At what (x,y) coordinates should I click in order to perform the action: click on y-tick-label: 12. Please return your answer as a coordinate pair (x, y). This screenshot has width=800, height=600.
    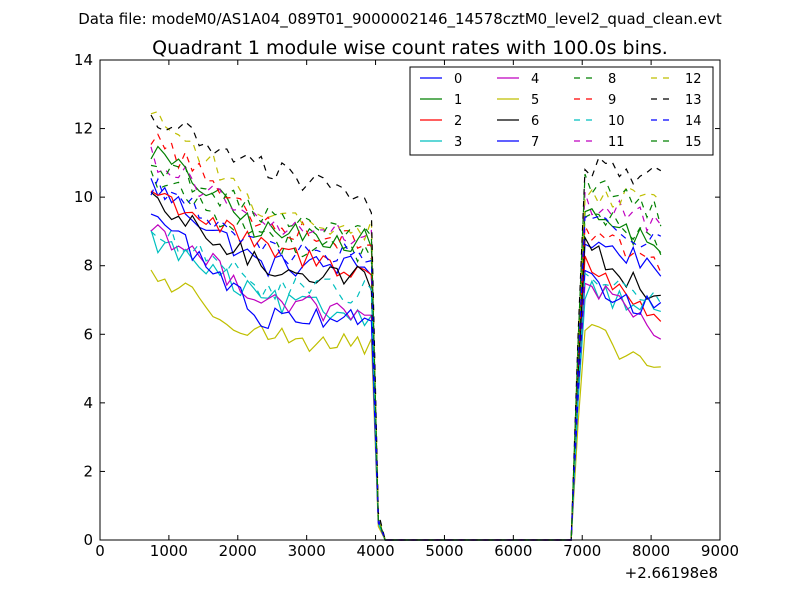
    Looking at the image, I should click on (83, 129).